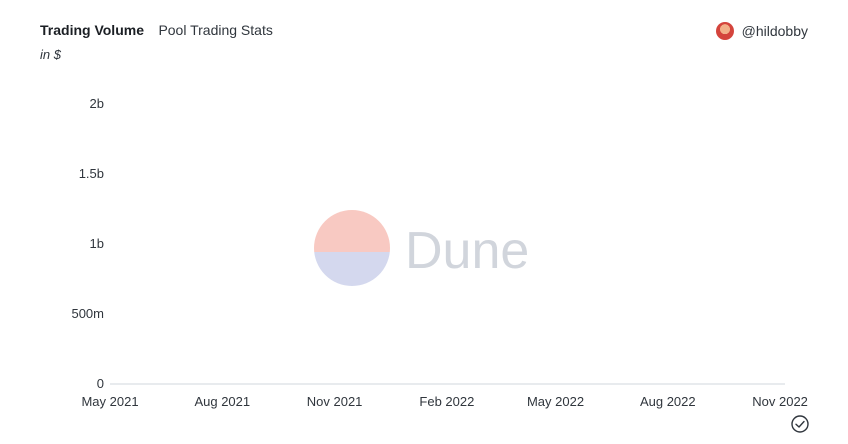  What do you see at coordinates (724, 31) in the screenshot?
I see `avatar-icon` at bounding box center [724, 31].